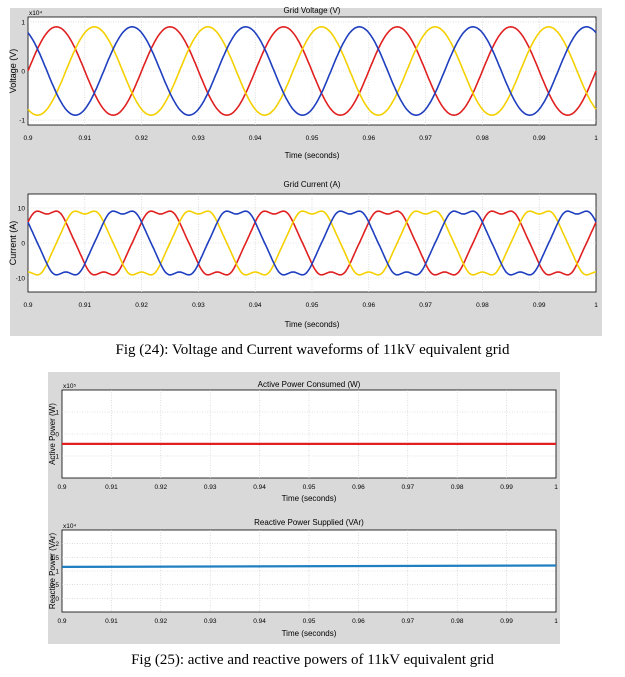 The height and width of the screenshot is (677, 625). What do you see at coordinates (57, 572) in the screenshot?
I see `reactive-power-y-tick-label: 1` at bounding box center [57, 572].